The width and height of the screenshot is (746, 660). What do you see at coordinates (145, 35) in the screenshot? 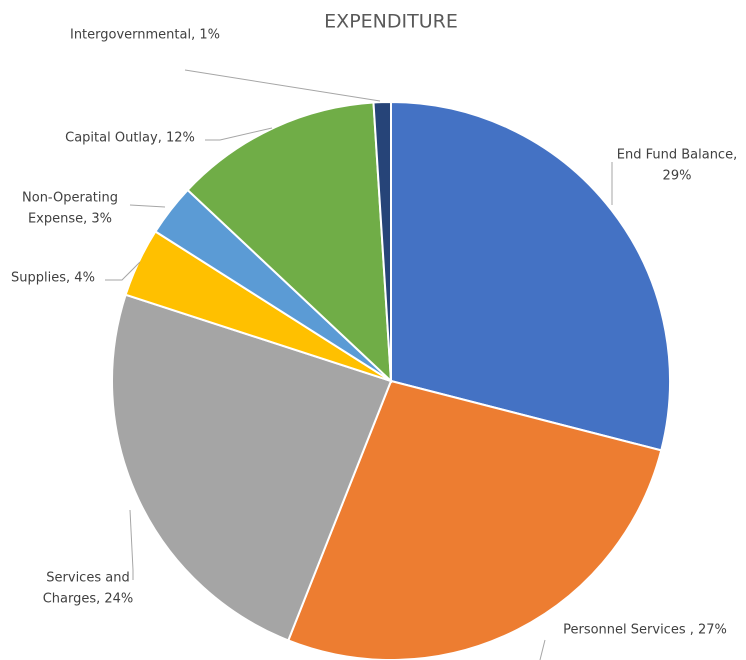
I see `data-label: Intergovernmental, 1%` at bounding box center [145, 35].